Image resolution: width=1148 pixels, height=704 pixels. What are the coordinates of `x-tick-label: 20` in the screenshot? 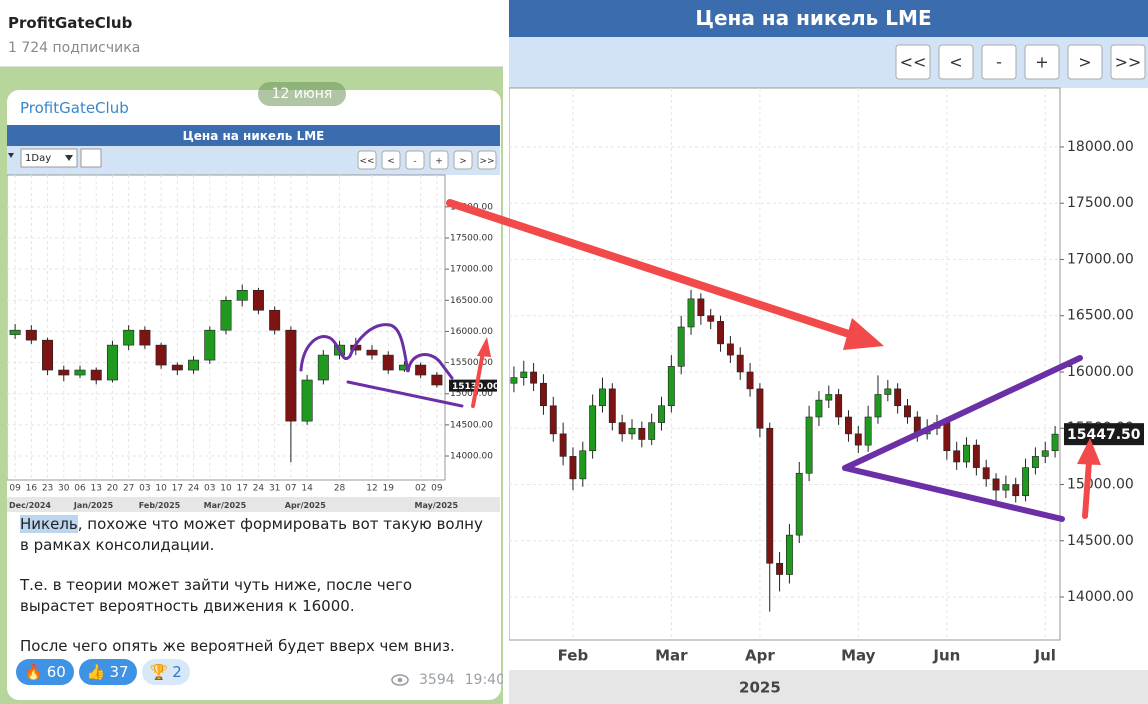 It's located at (113, 489).